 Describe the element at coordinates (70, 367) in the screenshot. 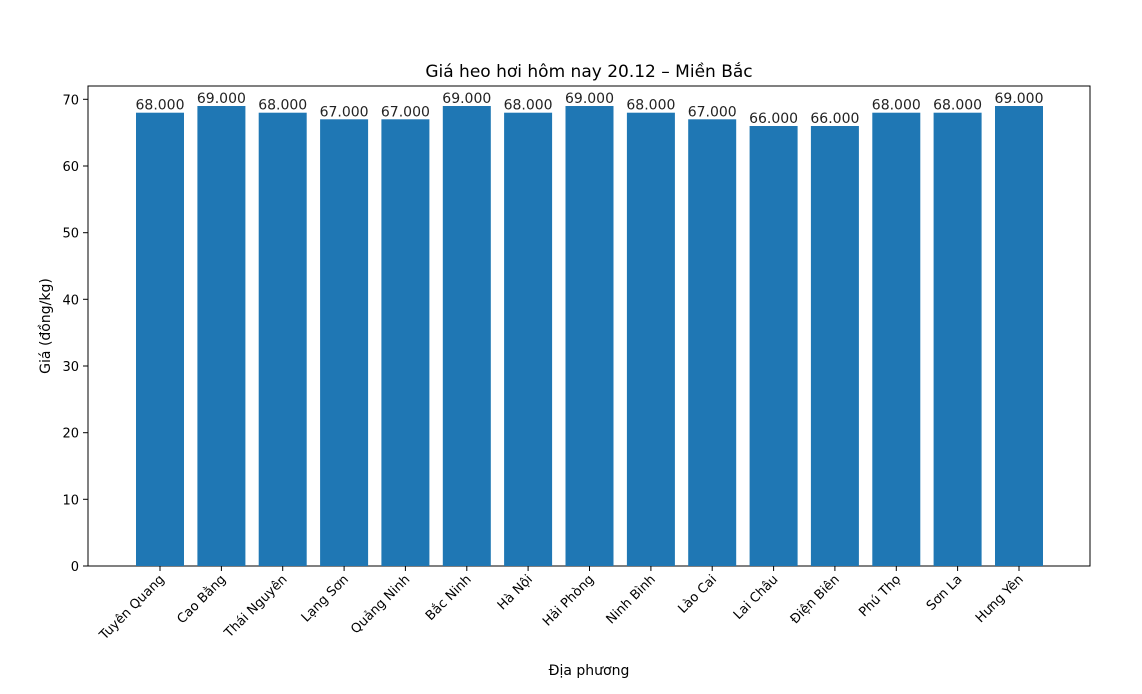

I see `y-tick-label: 30` at that location.